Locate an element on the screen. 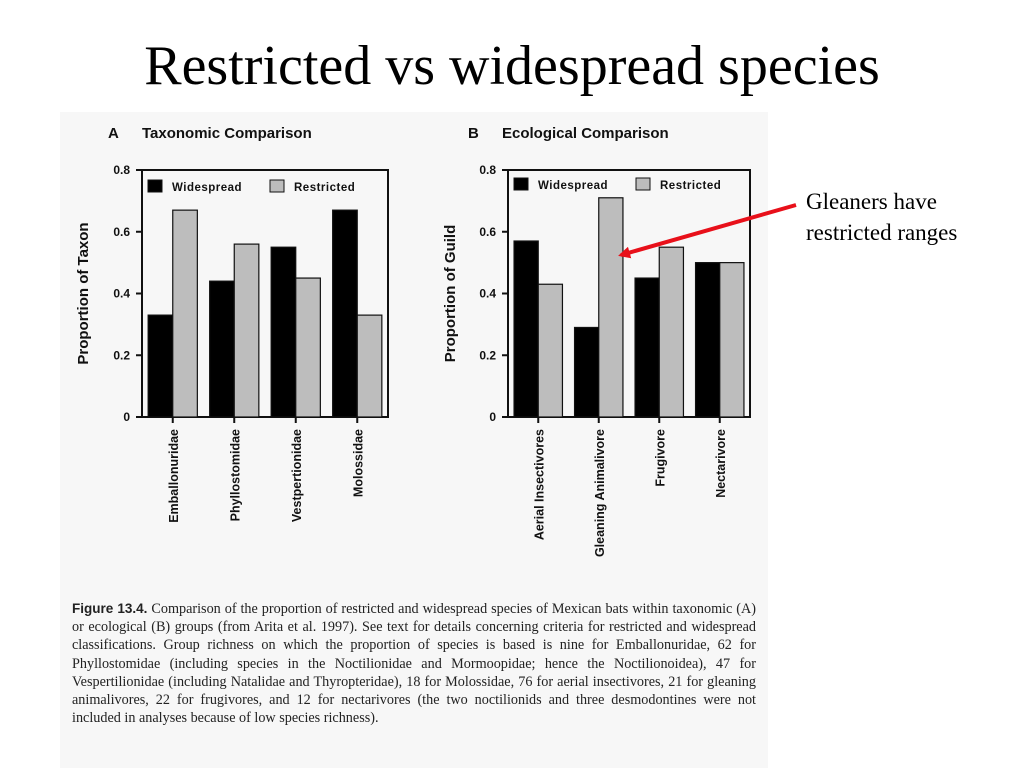 The width and height of the screenshot is (1024, 768). category-label: Frugivore is located at coordinates (660, 458).